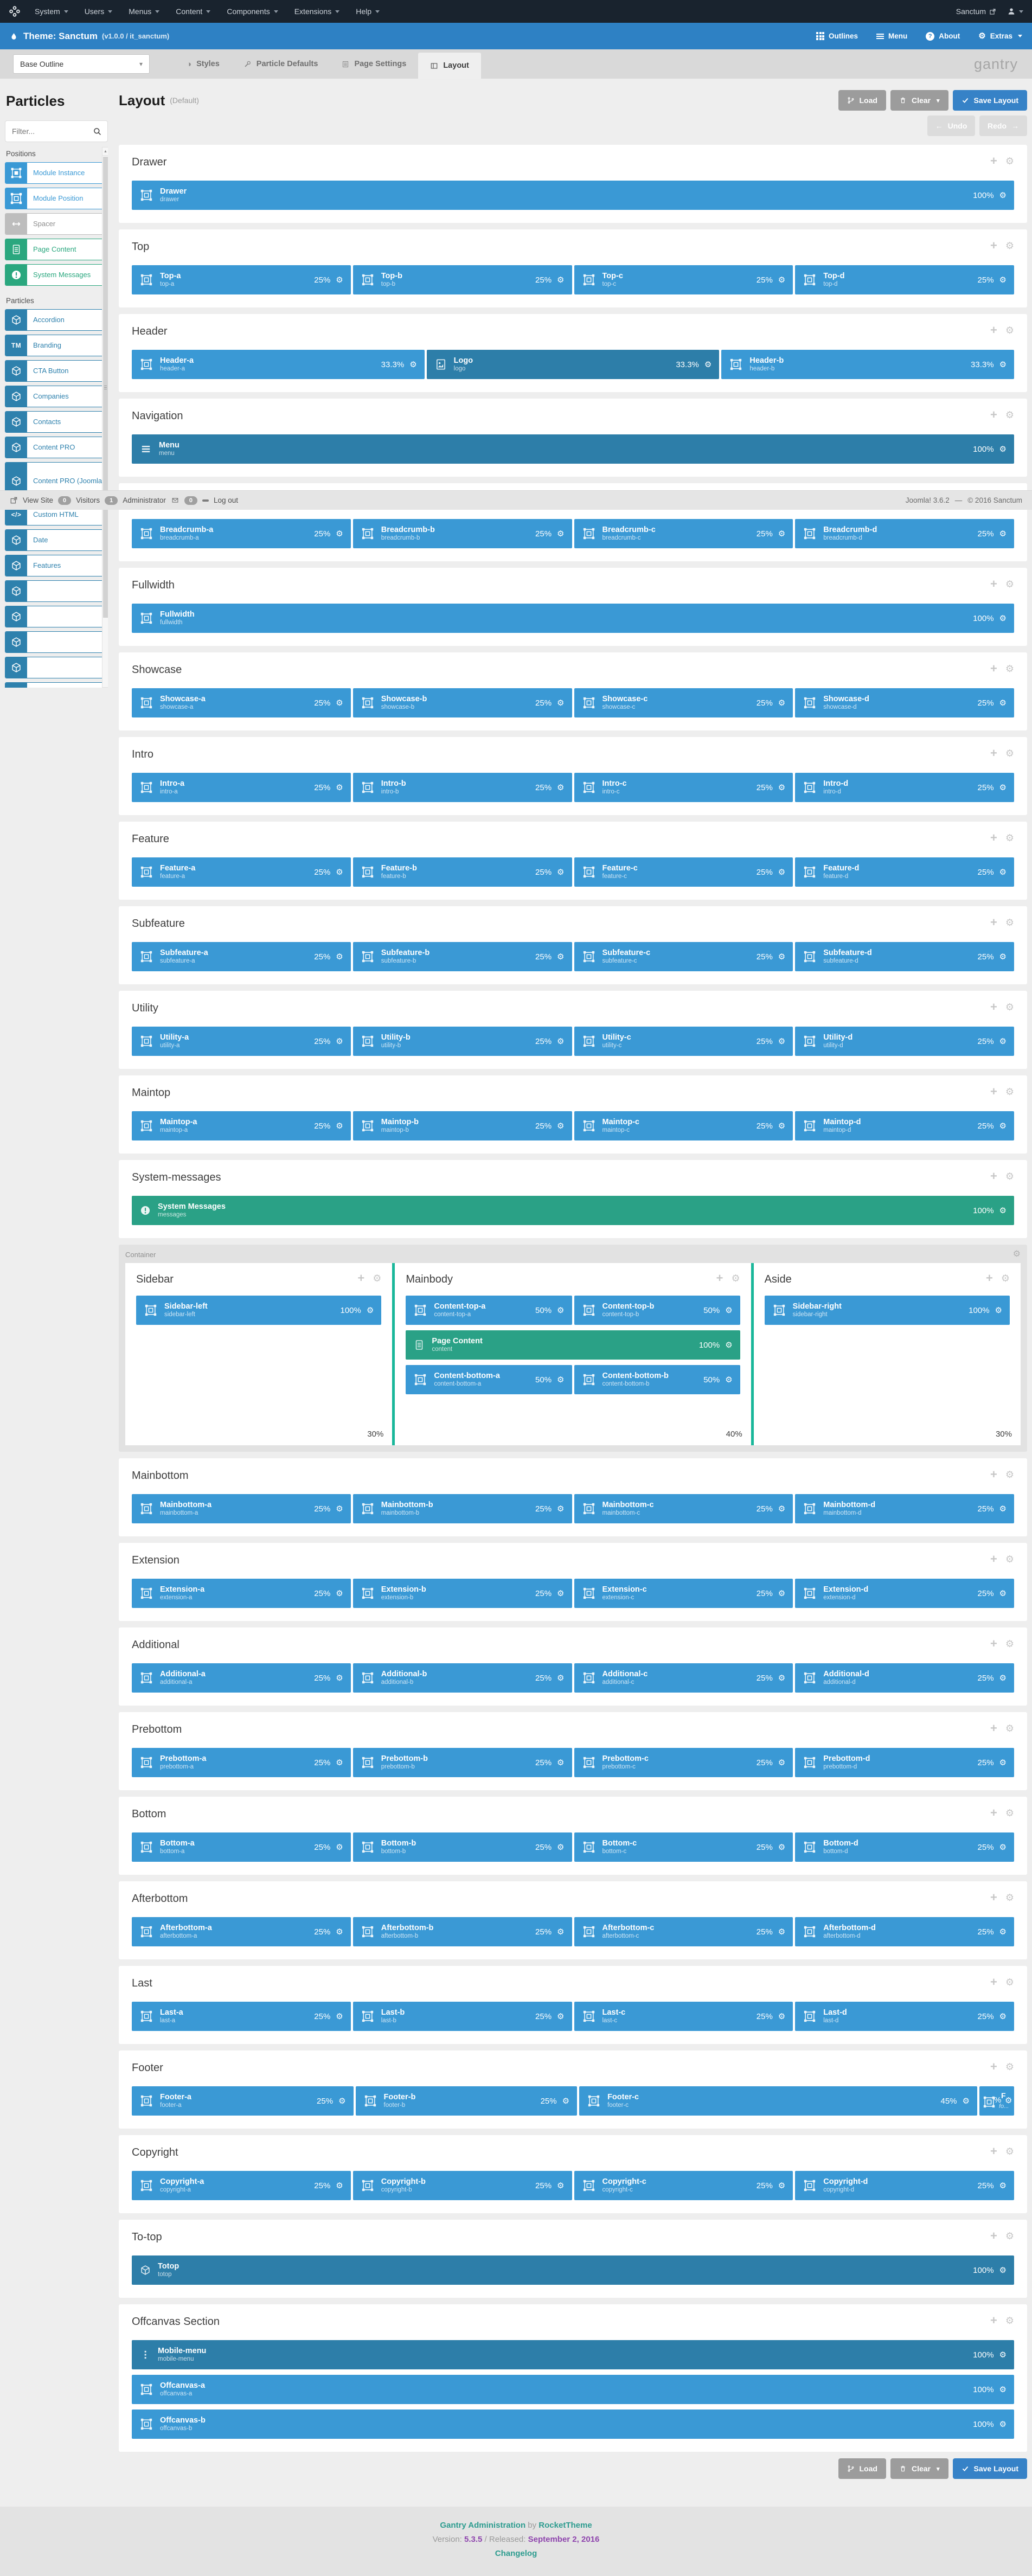  What do you see at coordinates (241, 533) in the screenshot?
I see `particle-bar-breadcrumb-a: Breadcrumb-a breadcrumb-a 25% ⚙` at bounding box center [241, 533].